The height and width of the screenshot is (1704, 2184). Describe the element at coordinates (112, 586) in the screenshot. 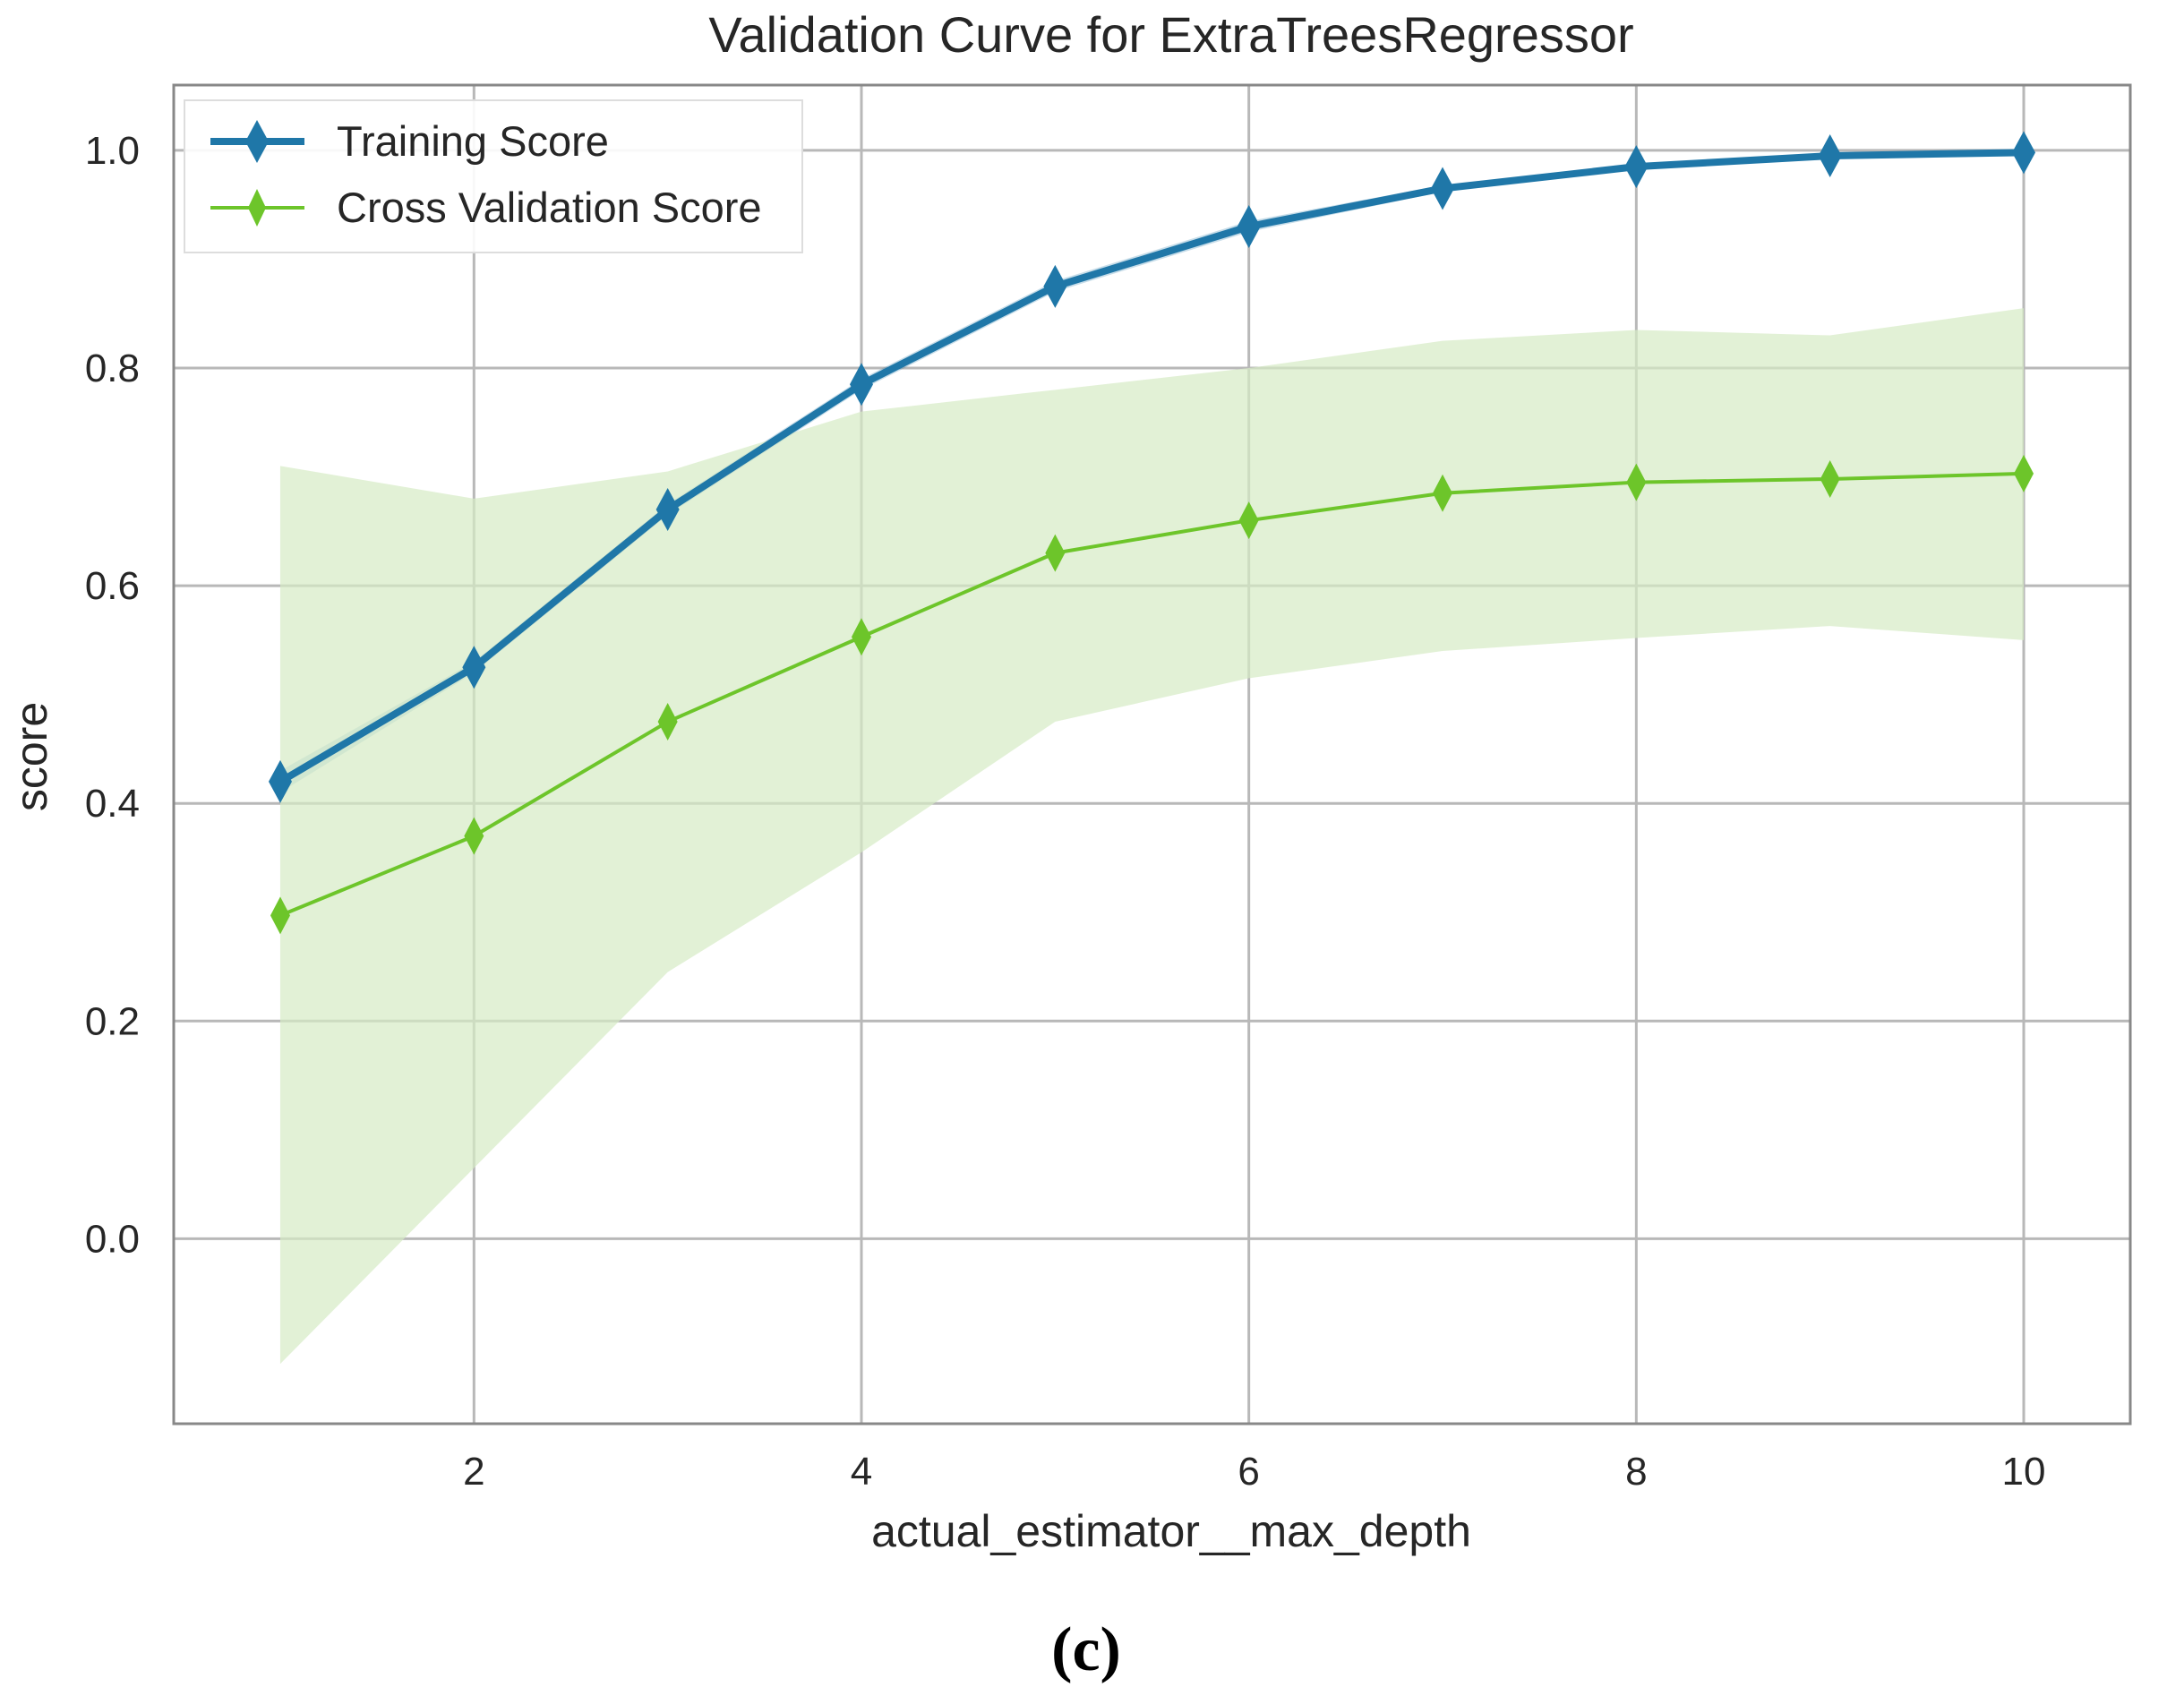

I see `y-tick-label: 0.6` at that location.